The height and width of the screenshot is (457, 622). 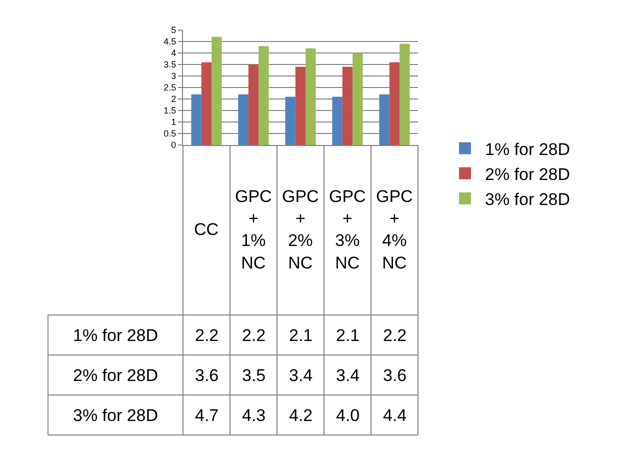 What do you see at coordinates (173, 53) in the screenshot?
I see `y-tick-label: 4` at bounding box center [173, 53].